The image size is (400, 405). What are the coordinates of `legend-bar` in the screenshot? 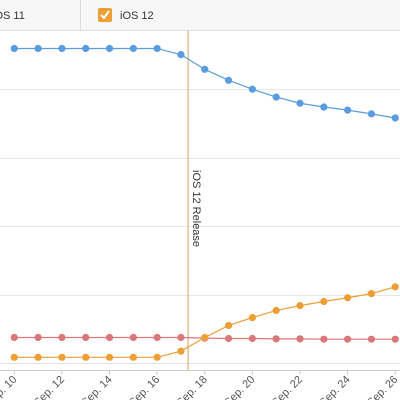 It's located at (200, 15).